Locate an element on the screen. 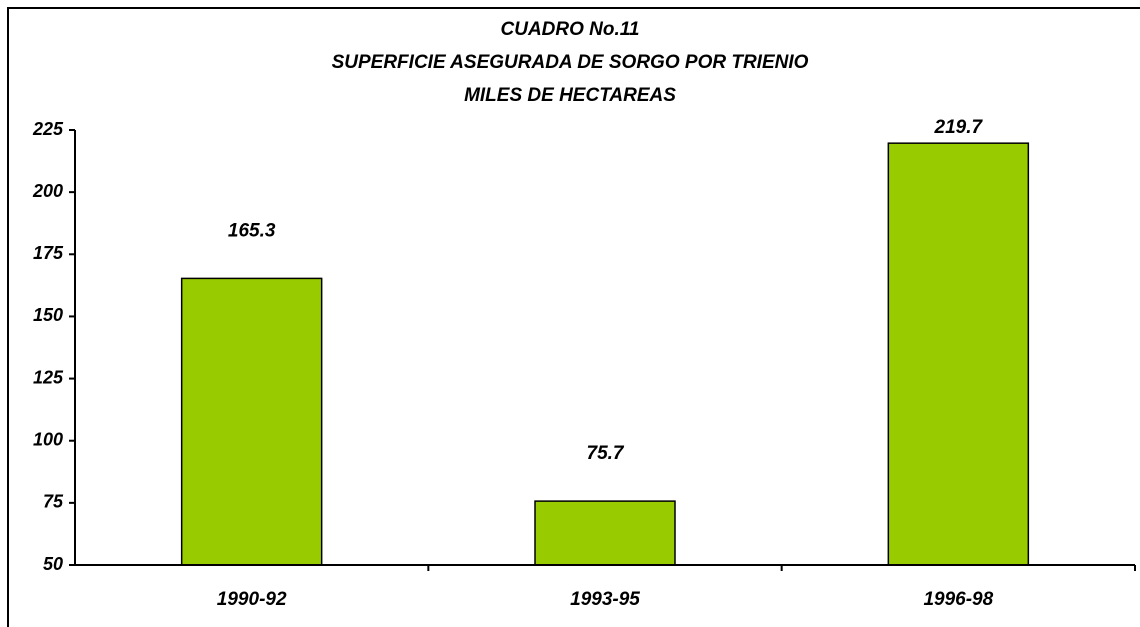  x-tick-label: 1996-98 is located at coordinates (958, 599).